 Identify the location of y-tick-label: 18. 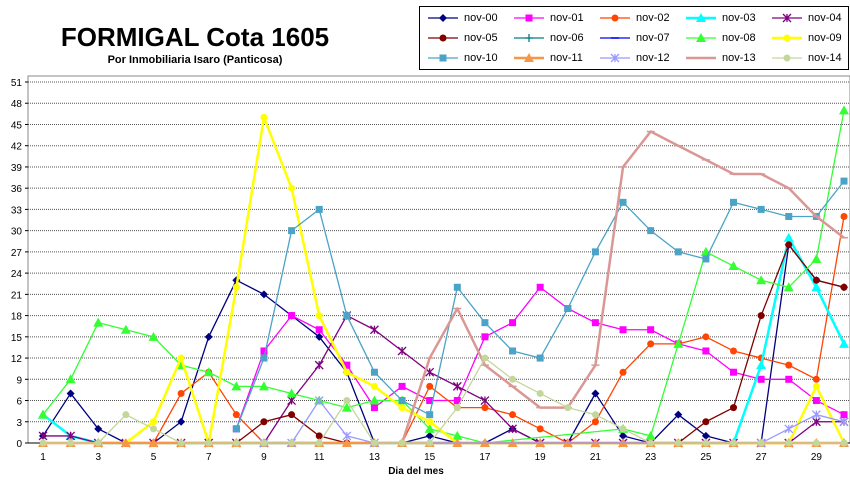
(17, 317).